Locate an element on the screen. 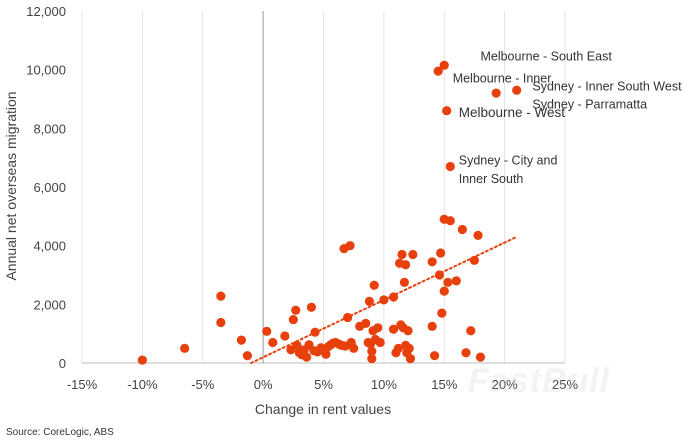  point-annotation: Inner South is located at coordinates (491, 179).